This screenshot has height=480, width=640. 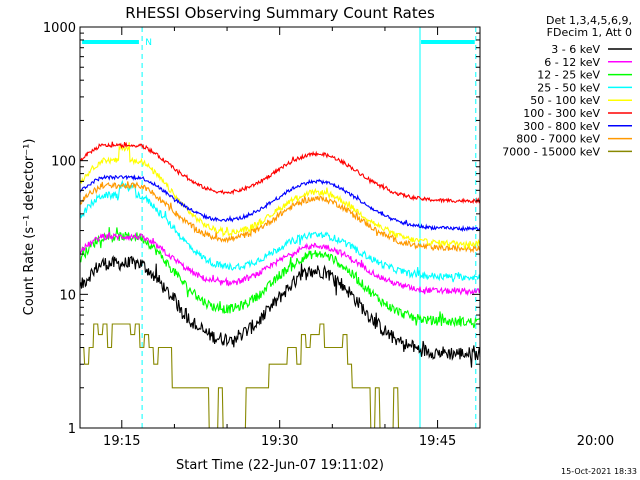 What do you see at coordinates (568, 75) in the screenshot?
I see `legend-entry-3: 12 - 25 keV` at bounding box center [568, 75].